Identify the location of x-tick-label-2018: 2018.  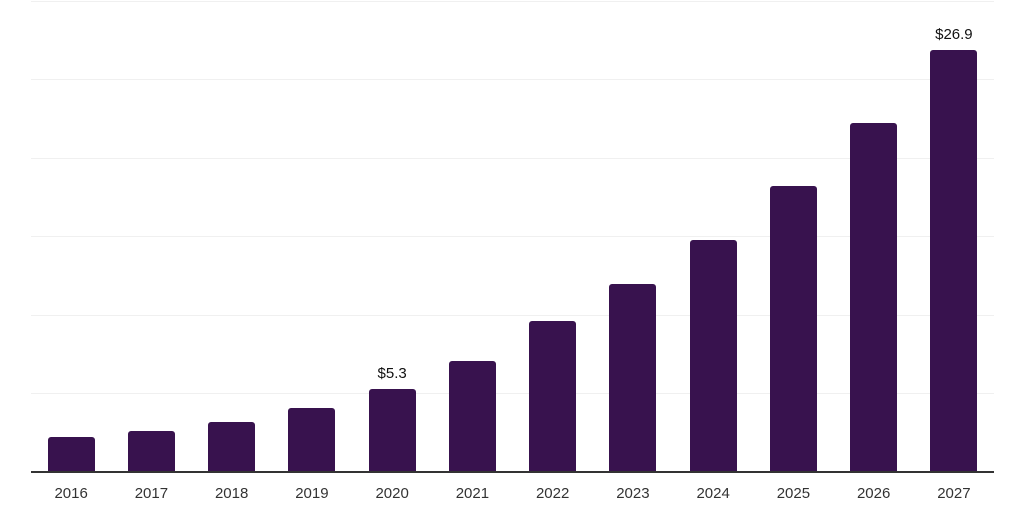
(231, 493).